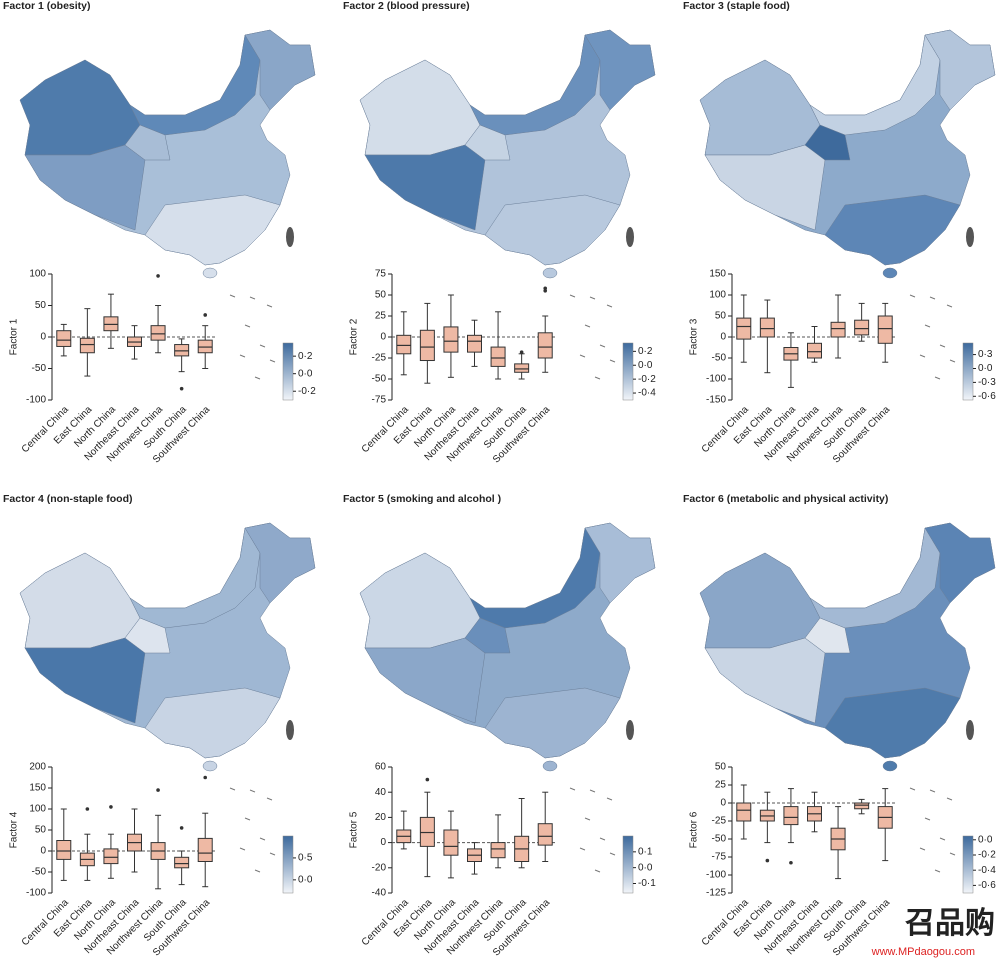  I want to click on colorbar-tick-label: -0·6, so click(987, 396).